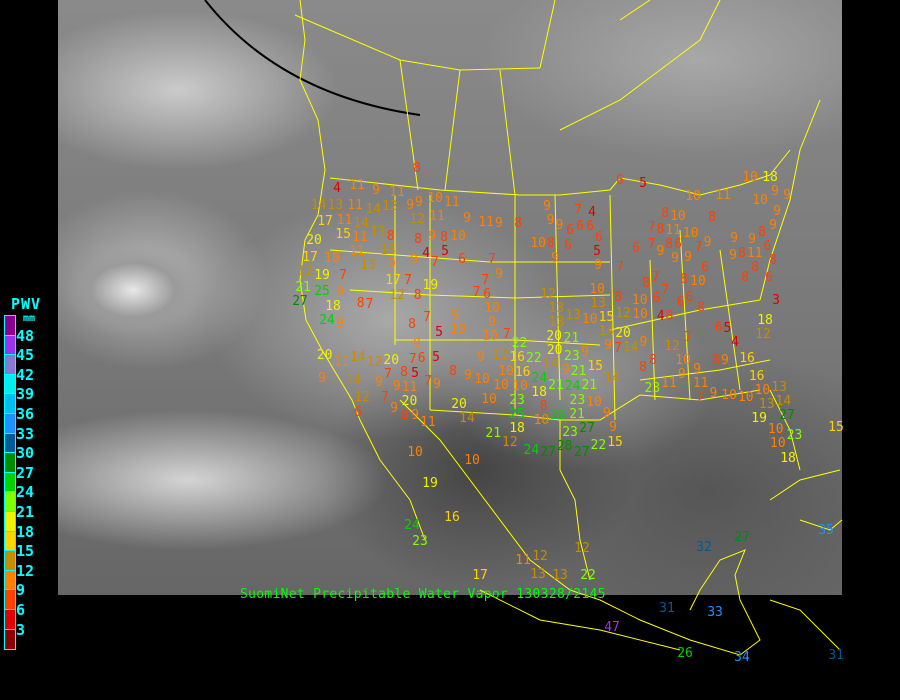  Describe the element at coordinates (25, 512) in the screenshot. I see `legend-tick-label: 21` at that location.